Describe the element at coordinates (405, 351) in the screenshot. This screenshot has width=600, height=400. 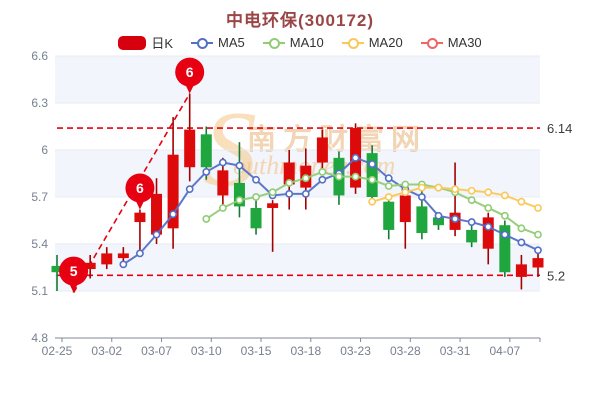
I see `x-axis-label: 03-28` at that location.